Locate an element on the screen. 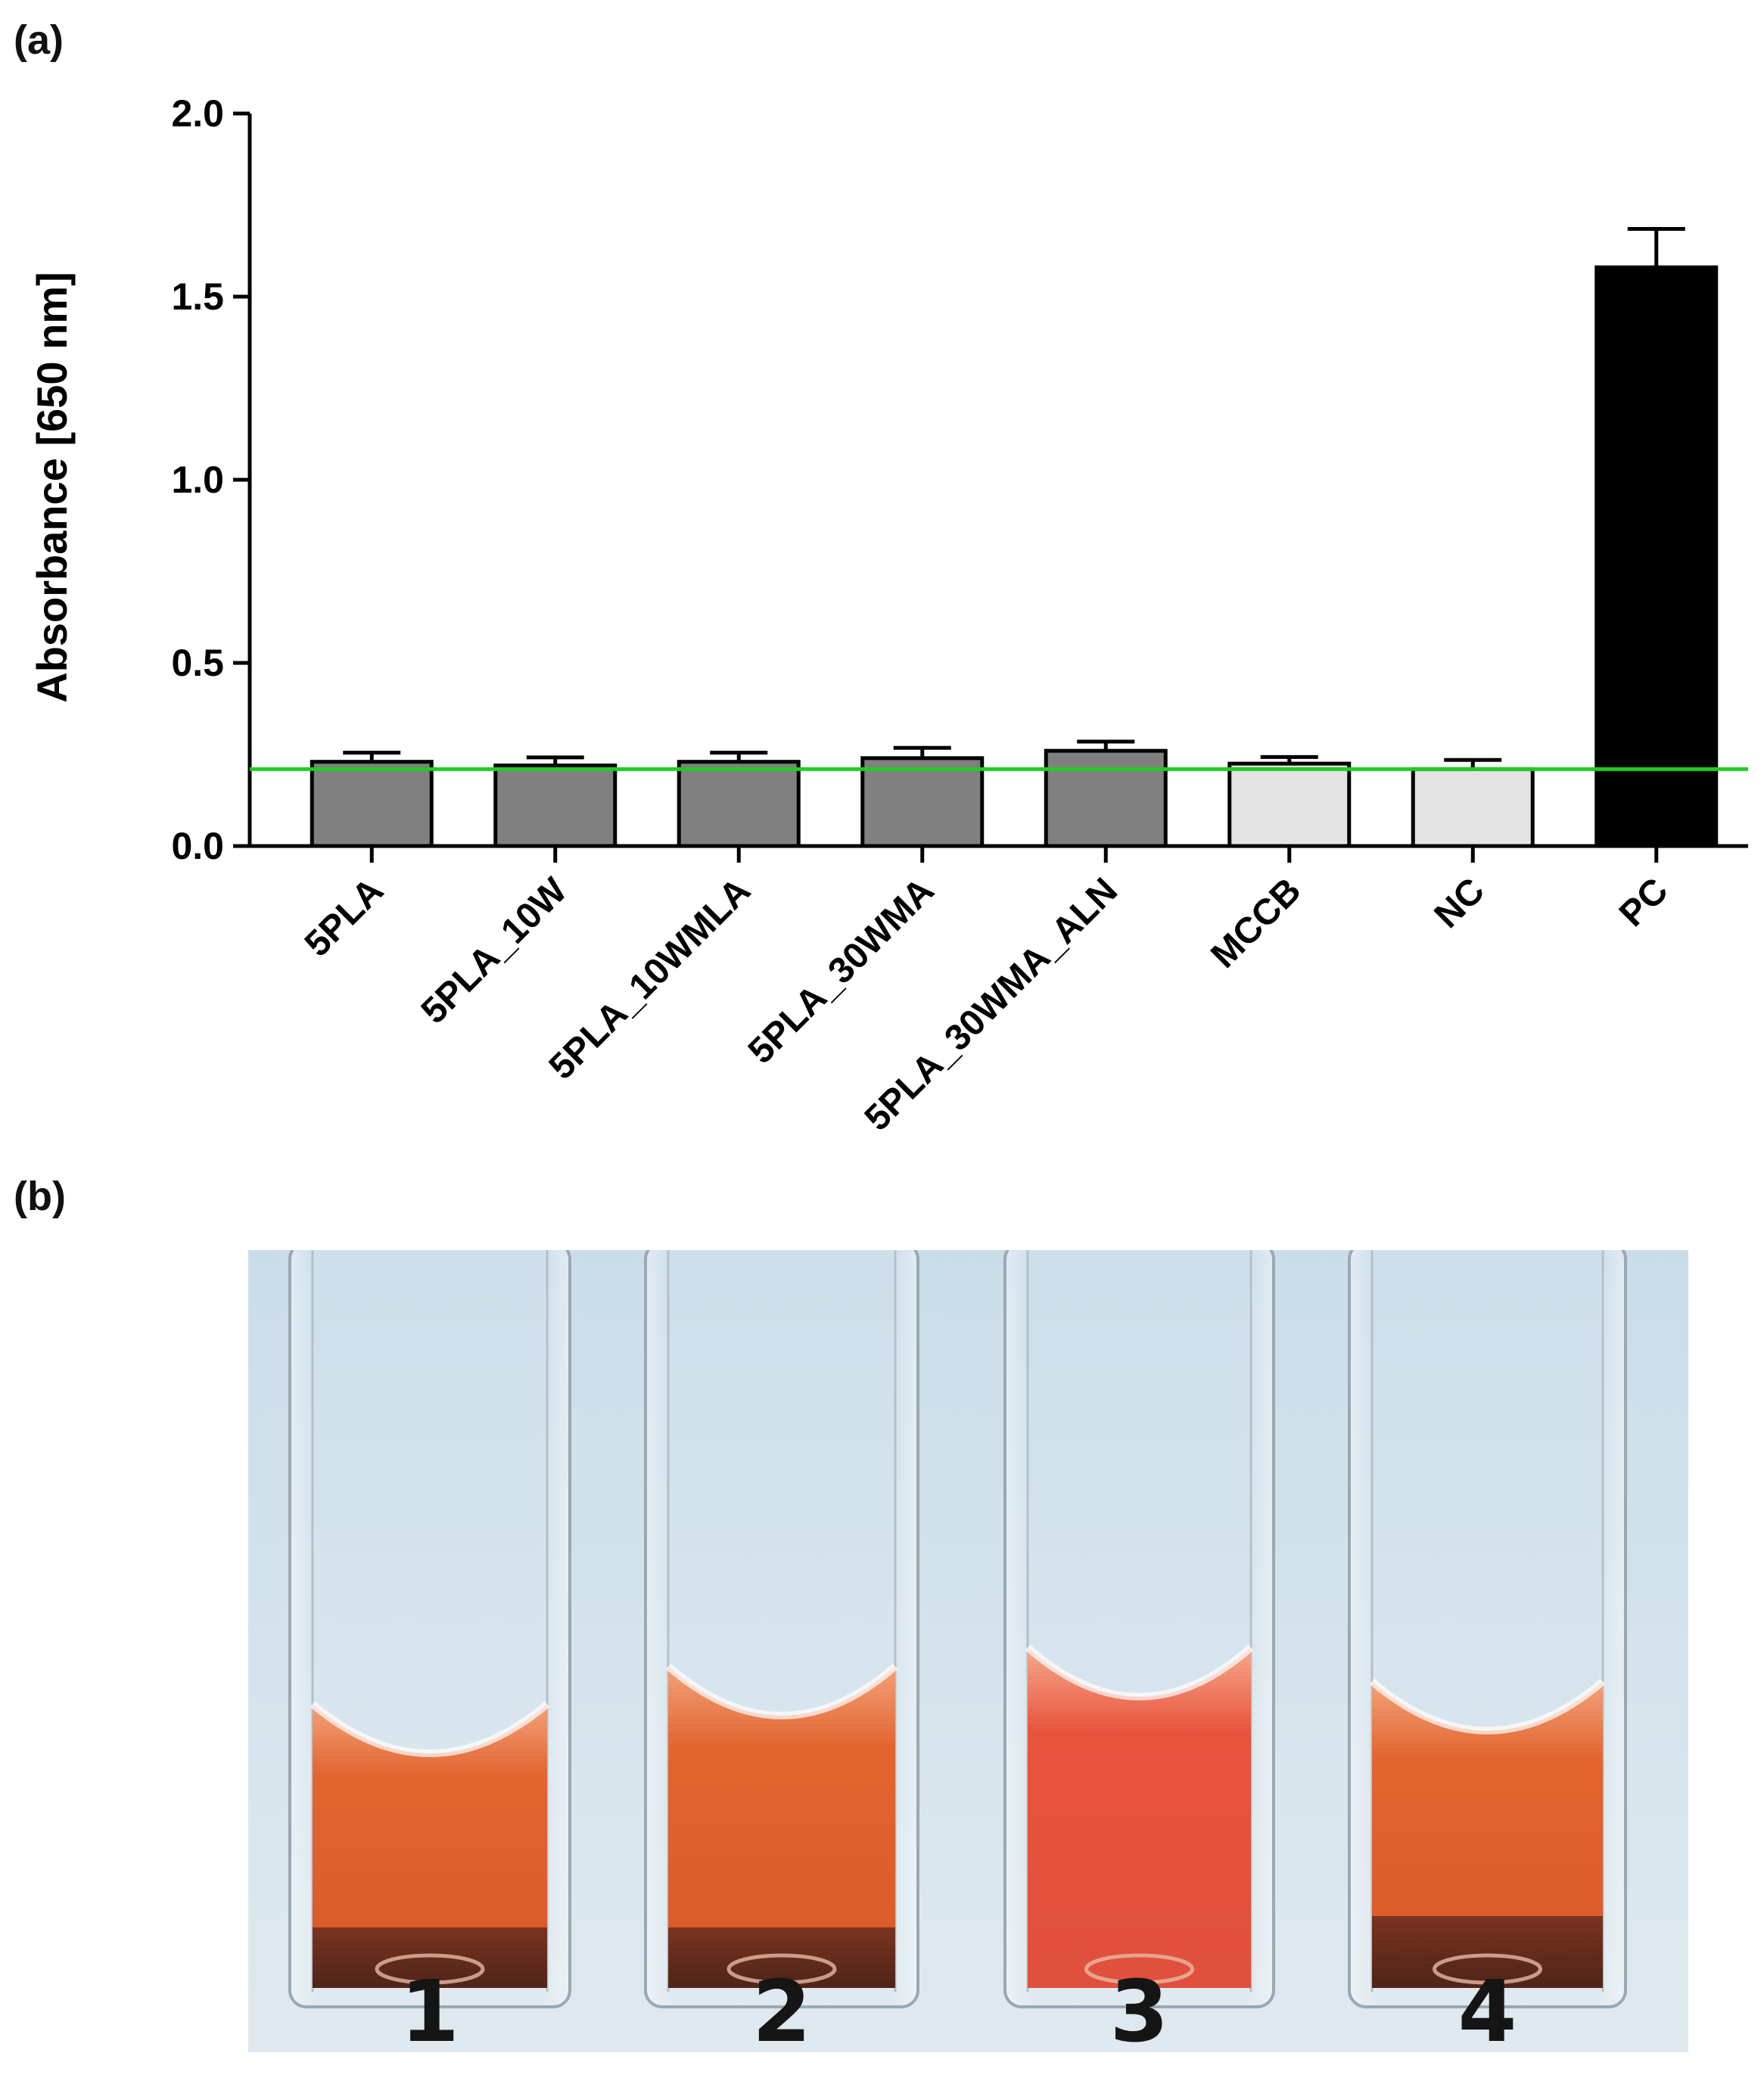 The width and height of the screenshot is (1764, 2078). y-tick-label: 2.0 is located at coordinates (197, 113).